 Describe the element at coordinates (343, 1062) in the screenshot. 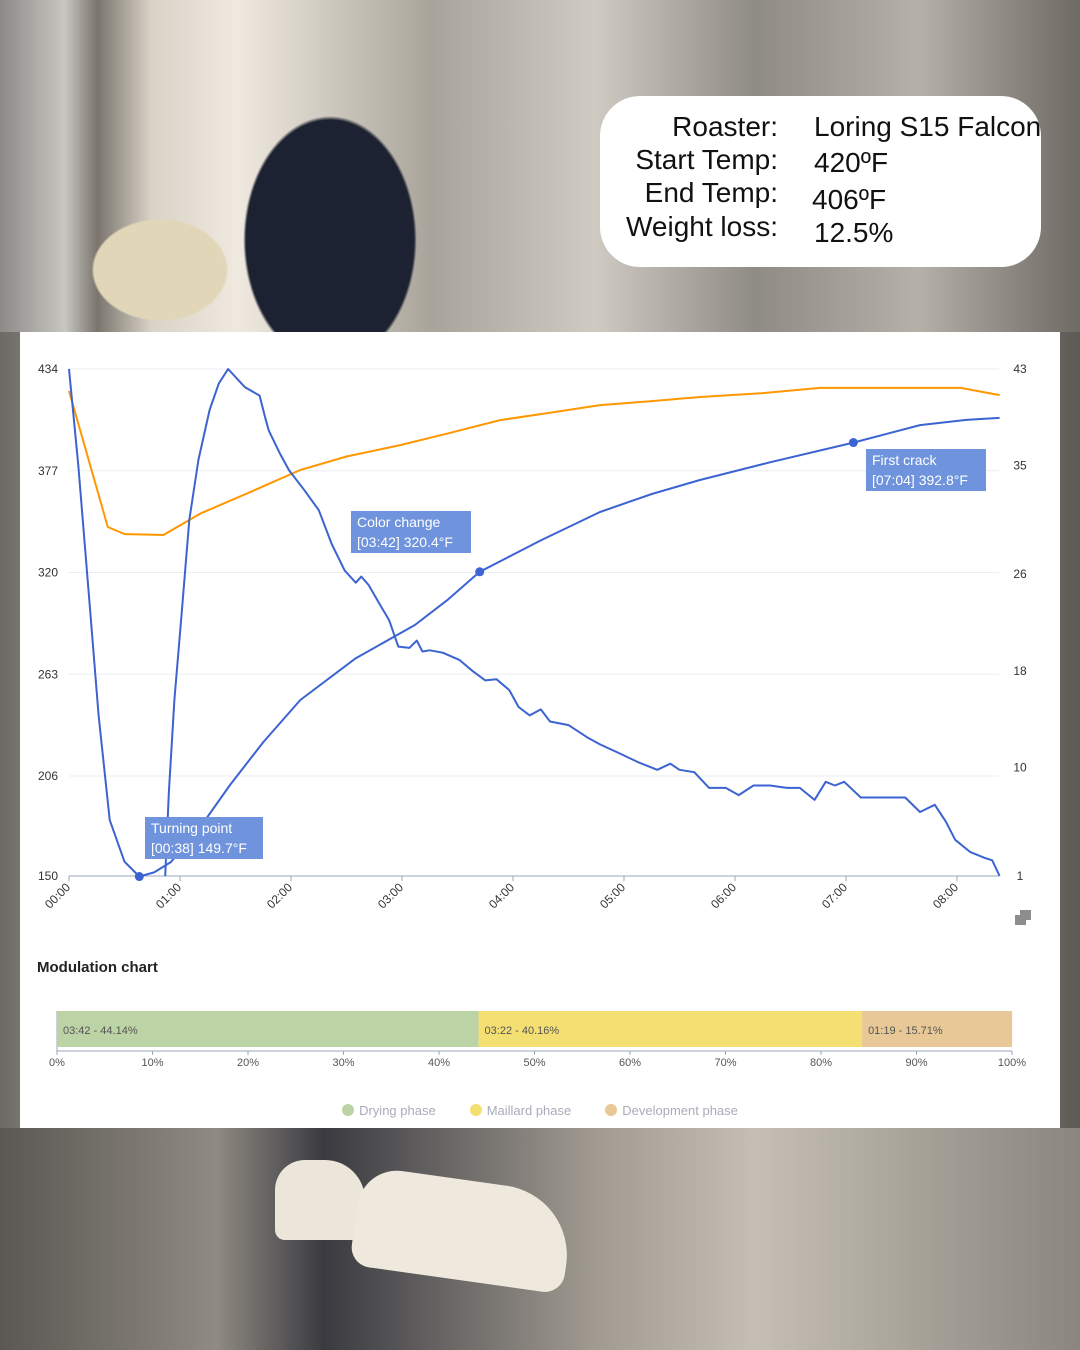

I see `x-tick-label: 30%` at that location.